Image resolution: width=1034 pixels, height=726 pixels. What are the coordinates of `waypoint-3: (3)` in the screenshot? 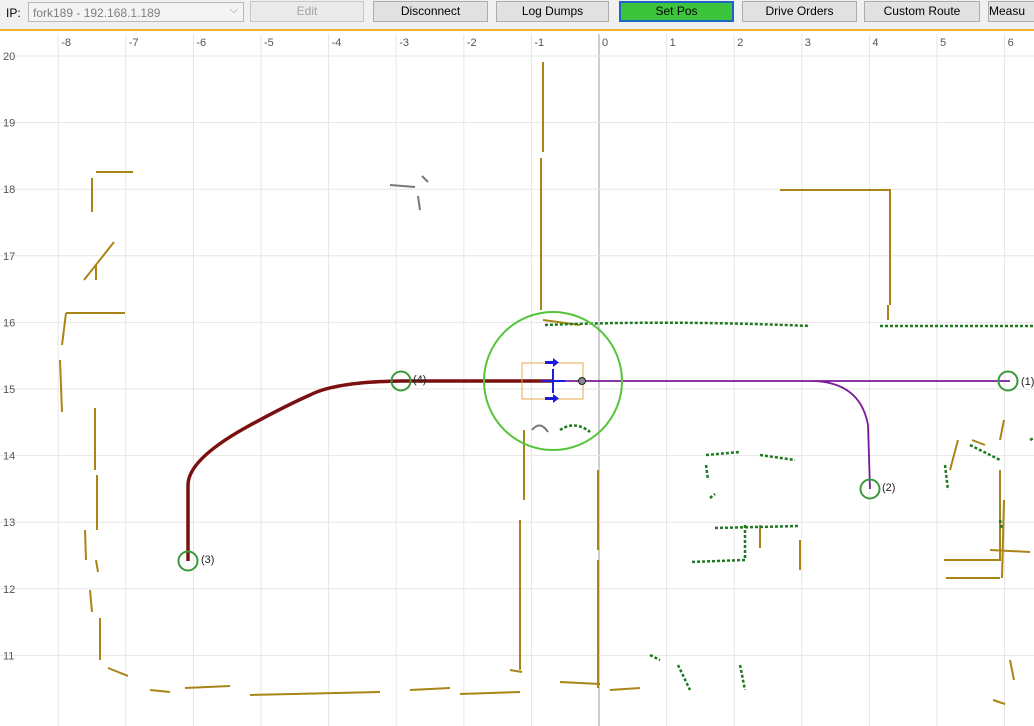 It's located at (196, 561).